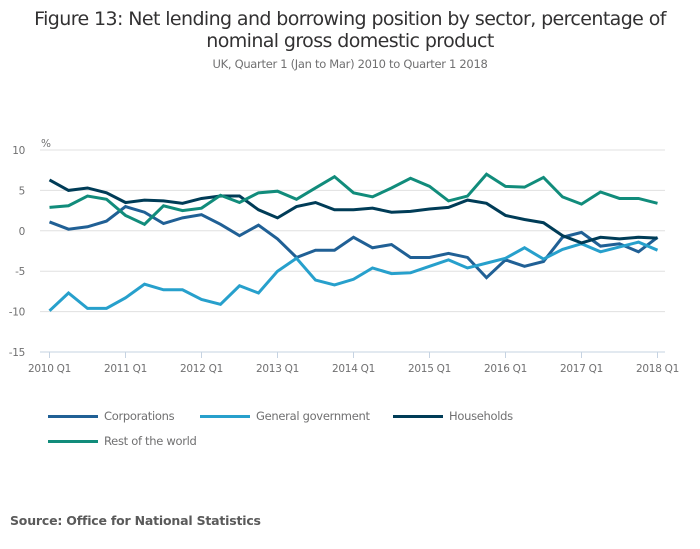 The height and width of the screenshot is (549, 700). Describe the element at coordinates (17, 252) in the screenshot. I see `y-axis: 10 5 0 -5 -10 -15` at that location.